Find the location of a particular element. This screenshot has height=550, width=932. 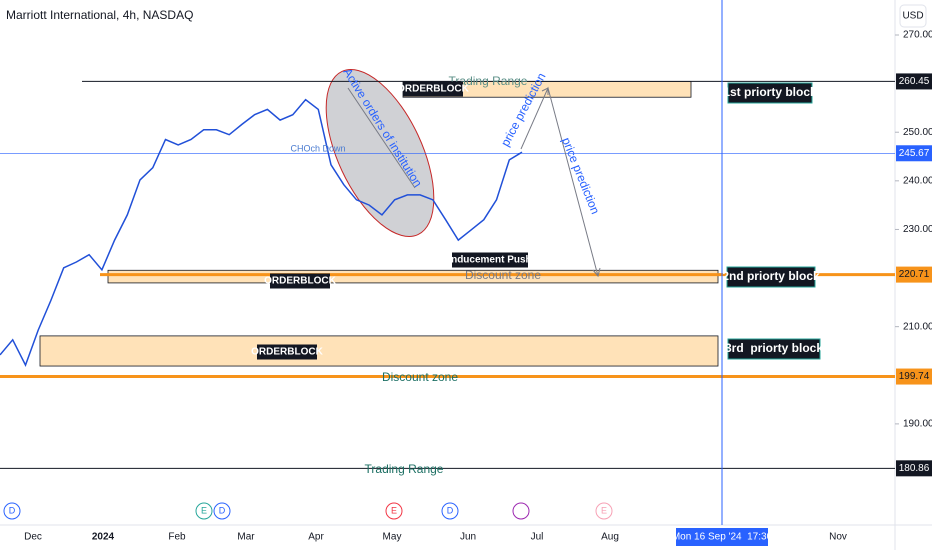

y-tick-label: 210.00 is located at coordinates (917, 326).